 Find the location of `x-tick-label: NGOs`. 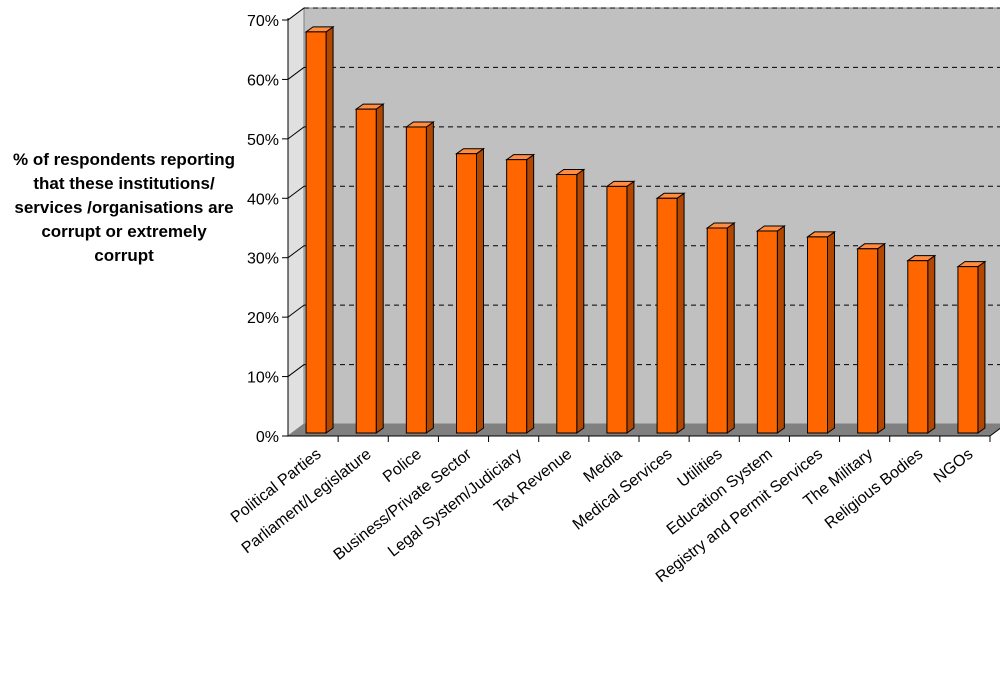

x-tick-label: NGOs is located at coordinates (953, 466).